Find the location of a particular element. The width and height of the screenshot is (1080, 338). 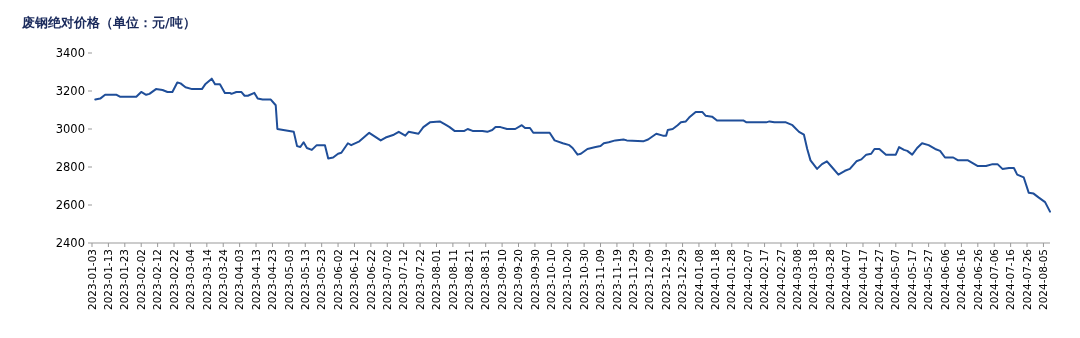

x-tick-label: 2023-08-01 is located at coordinates (436, 280).